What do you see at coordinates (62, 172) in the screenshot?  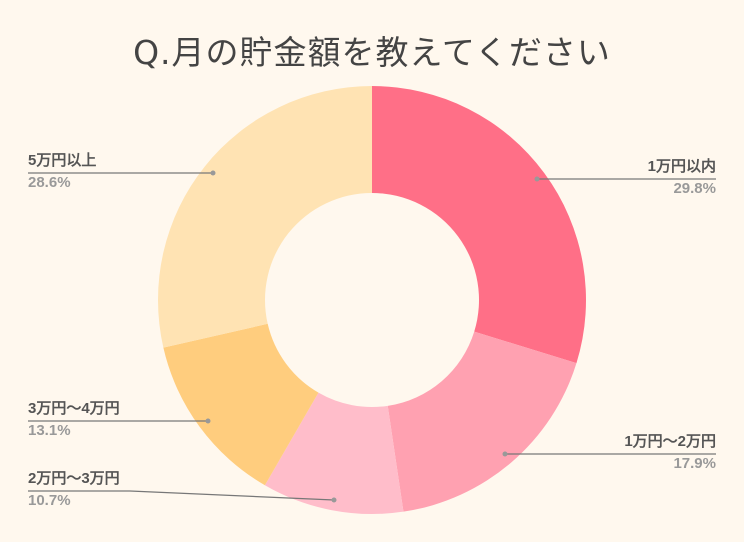 I see `slice-label-5man-ijo: 5万円以上 28.6%` at bounding box center [62, 172].